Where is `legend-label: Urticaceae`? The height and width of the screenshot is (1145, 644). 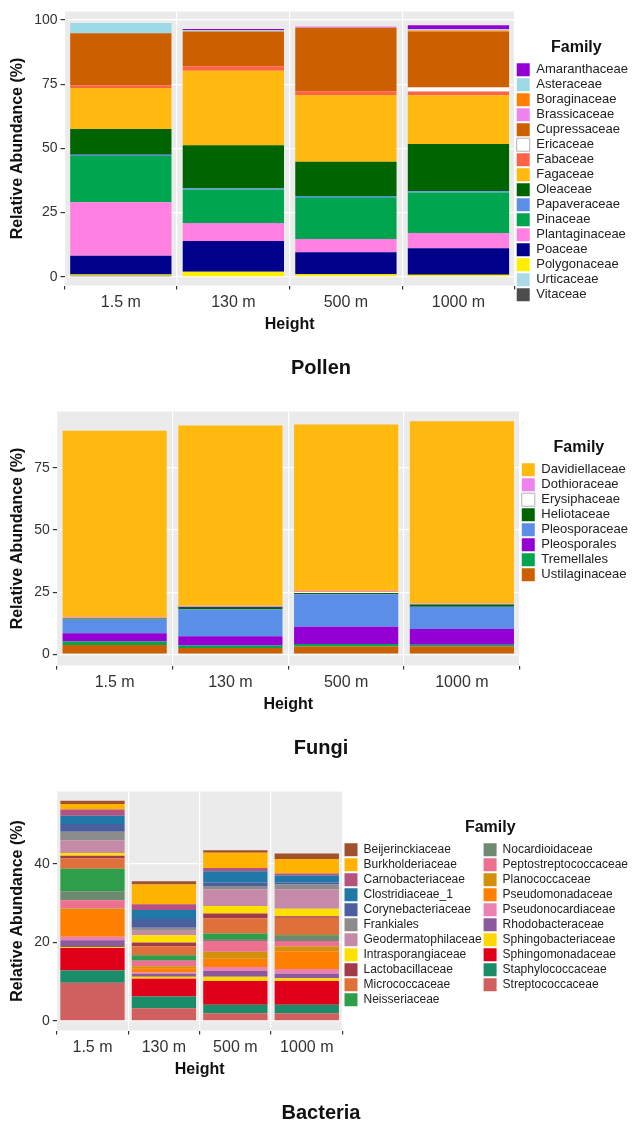
legend-label: Urticaceae is located at coordinates (567, 279).